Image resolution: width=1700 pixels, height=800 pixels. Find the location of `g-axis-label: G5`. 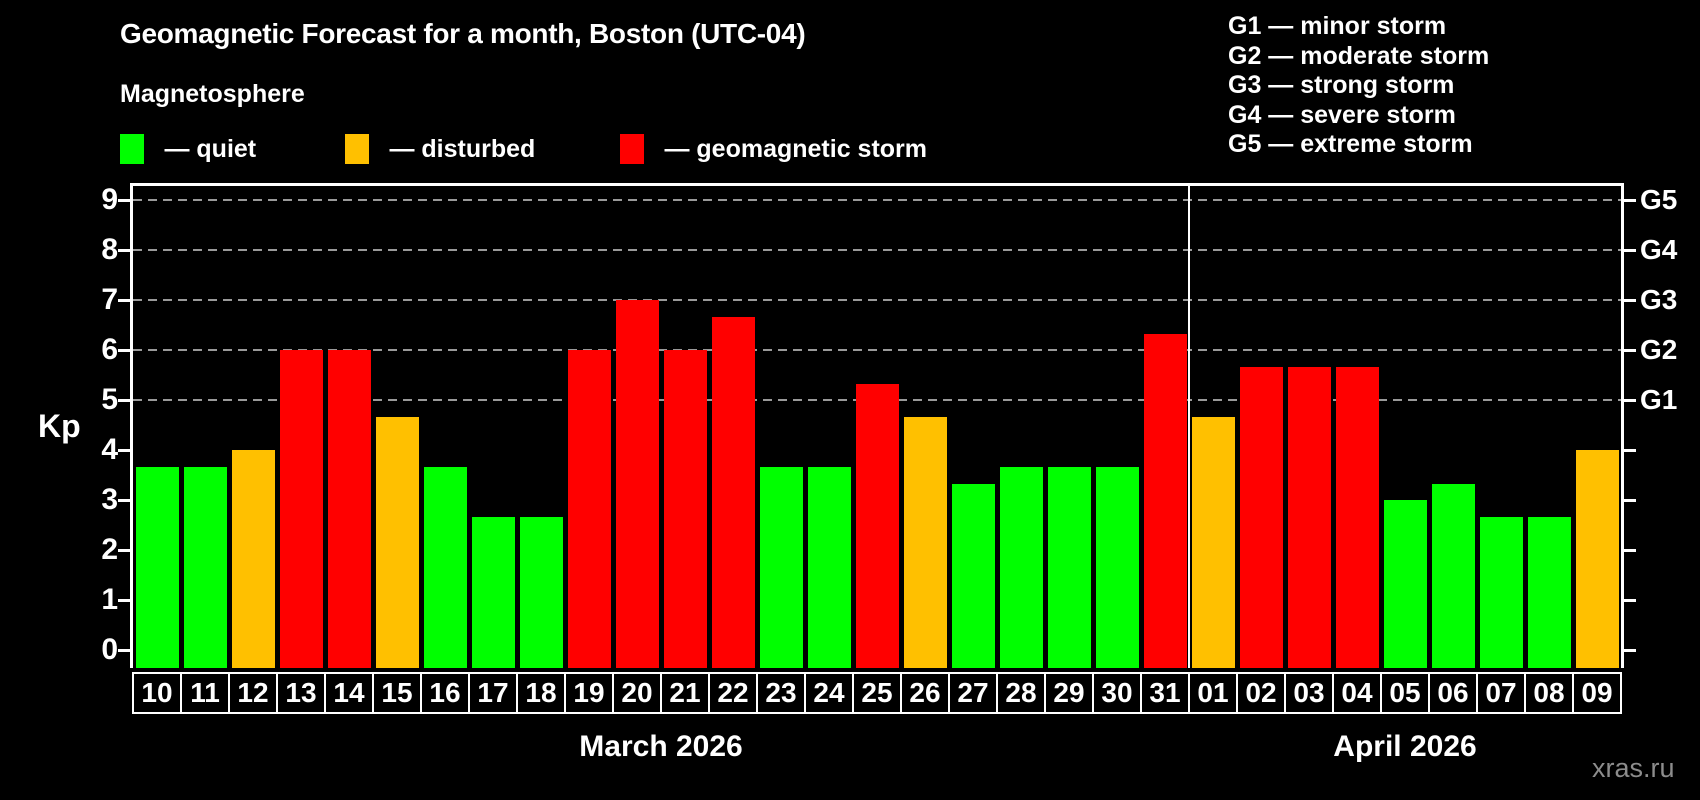

g-axis-label: G5 is located at coordinates (1659, 199).